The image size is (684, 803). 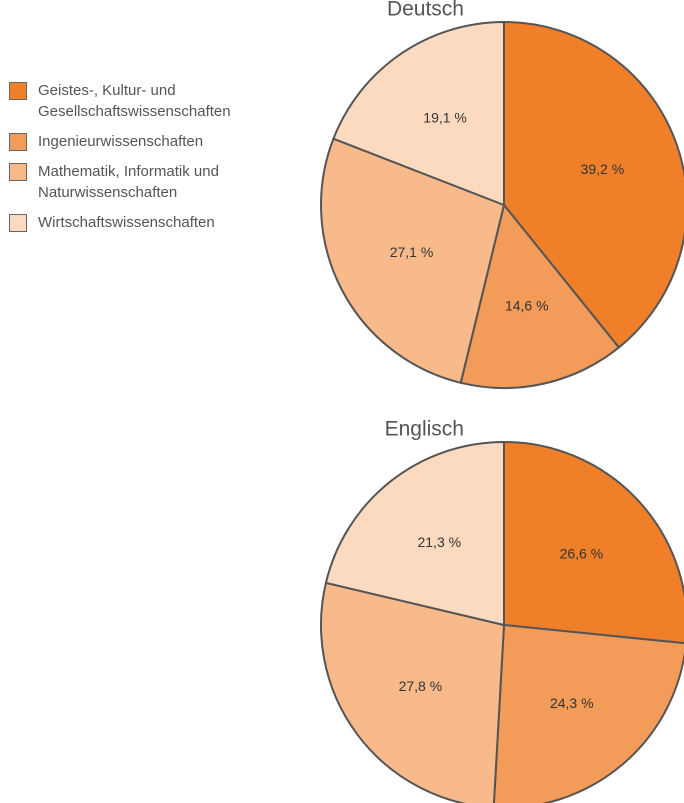 What do you see at coordinates (121, 141) in the screenshot?
I see `legend-label: Ingenieurwissenschaften` at bounding box center [121, 141].